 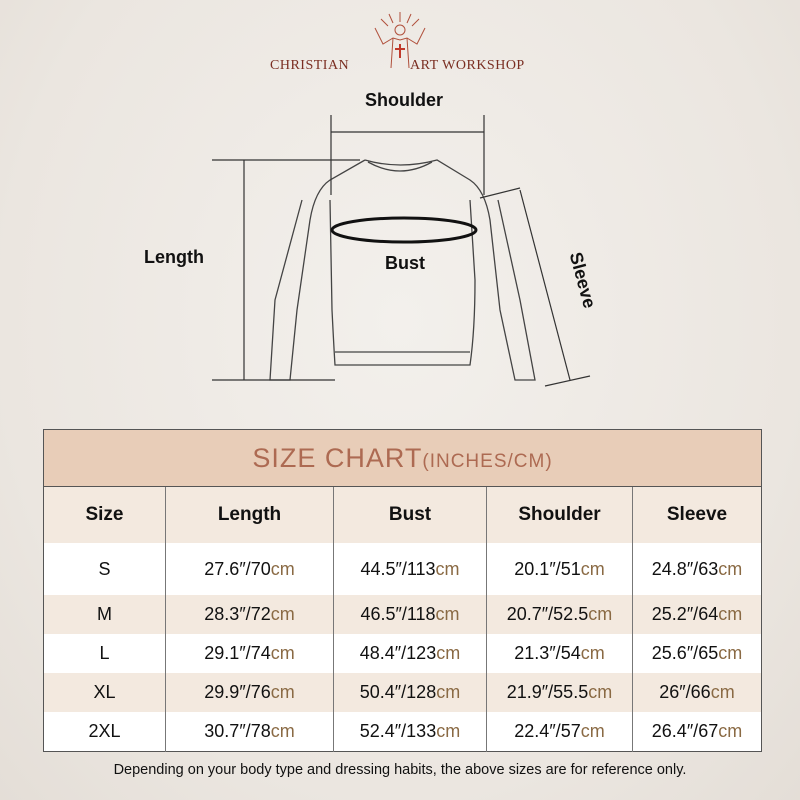 I want to click on measurement-value: 24.8″/63, so click(x=685, y=568).